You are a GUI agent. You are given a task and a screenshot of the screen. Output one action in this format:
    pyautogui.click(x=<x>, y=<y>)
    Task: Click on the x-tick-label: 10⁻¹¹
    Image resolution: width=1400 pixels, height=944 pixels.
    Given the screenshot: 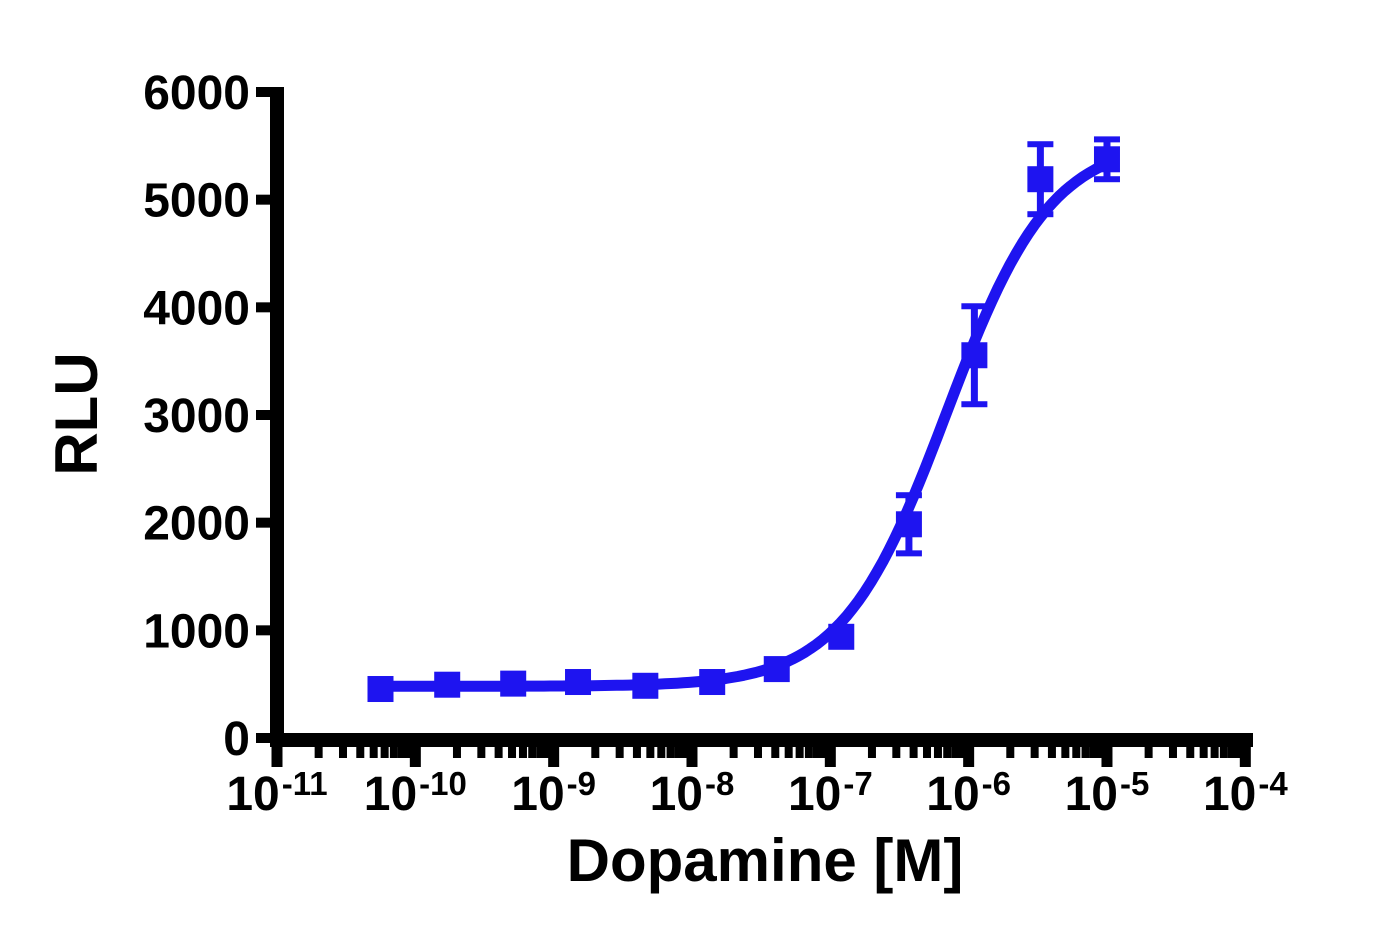 What is the action you would take?
    pyautogui.click(x=276, y=793)
    